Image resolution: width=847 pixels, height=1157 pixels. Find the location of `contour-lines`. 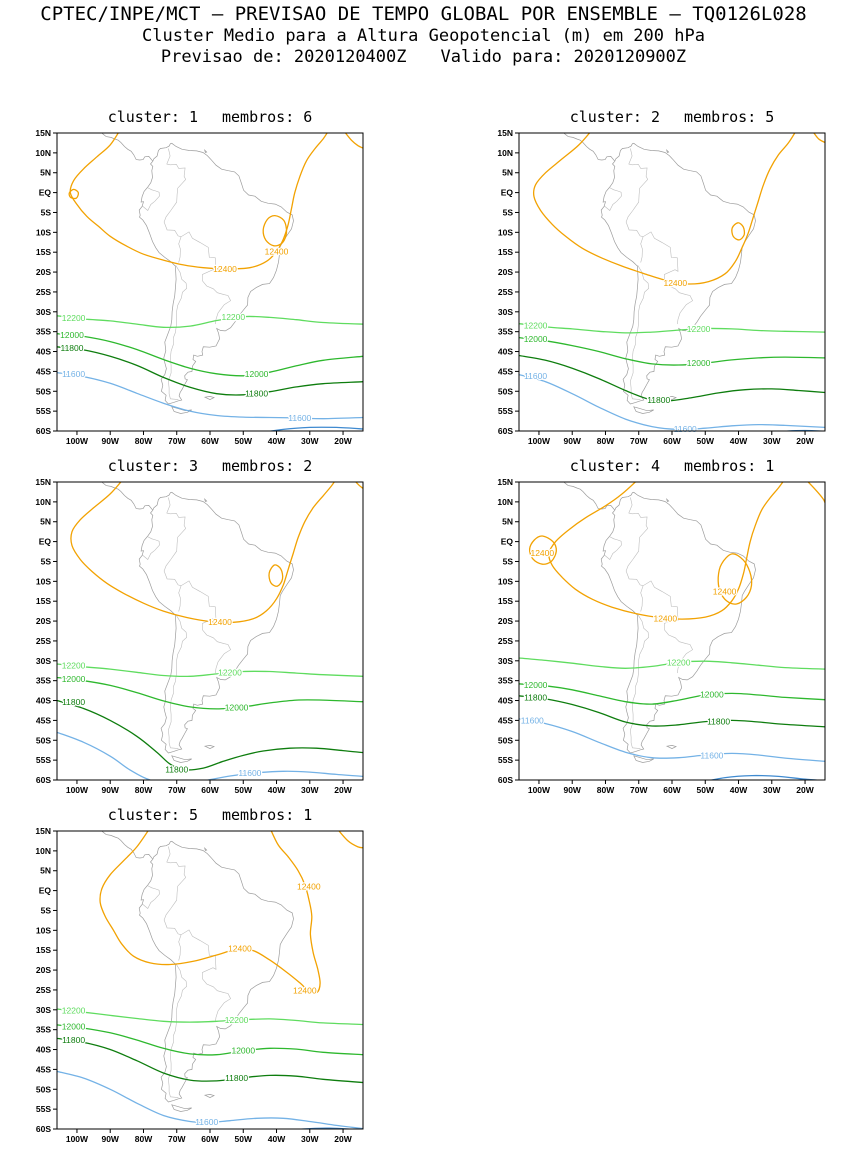

contour-lines is located at coordinates (210, 281).